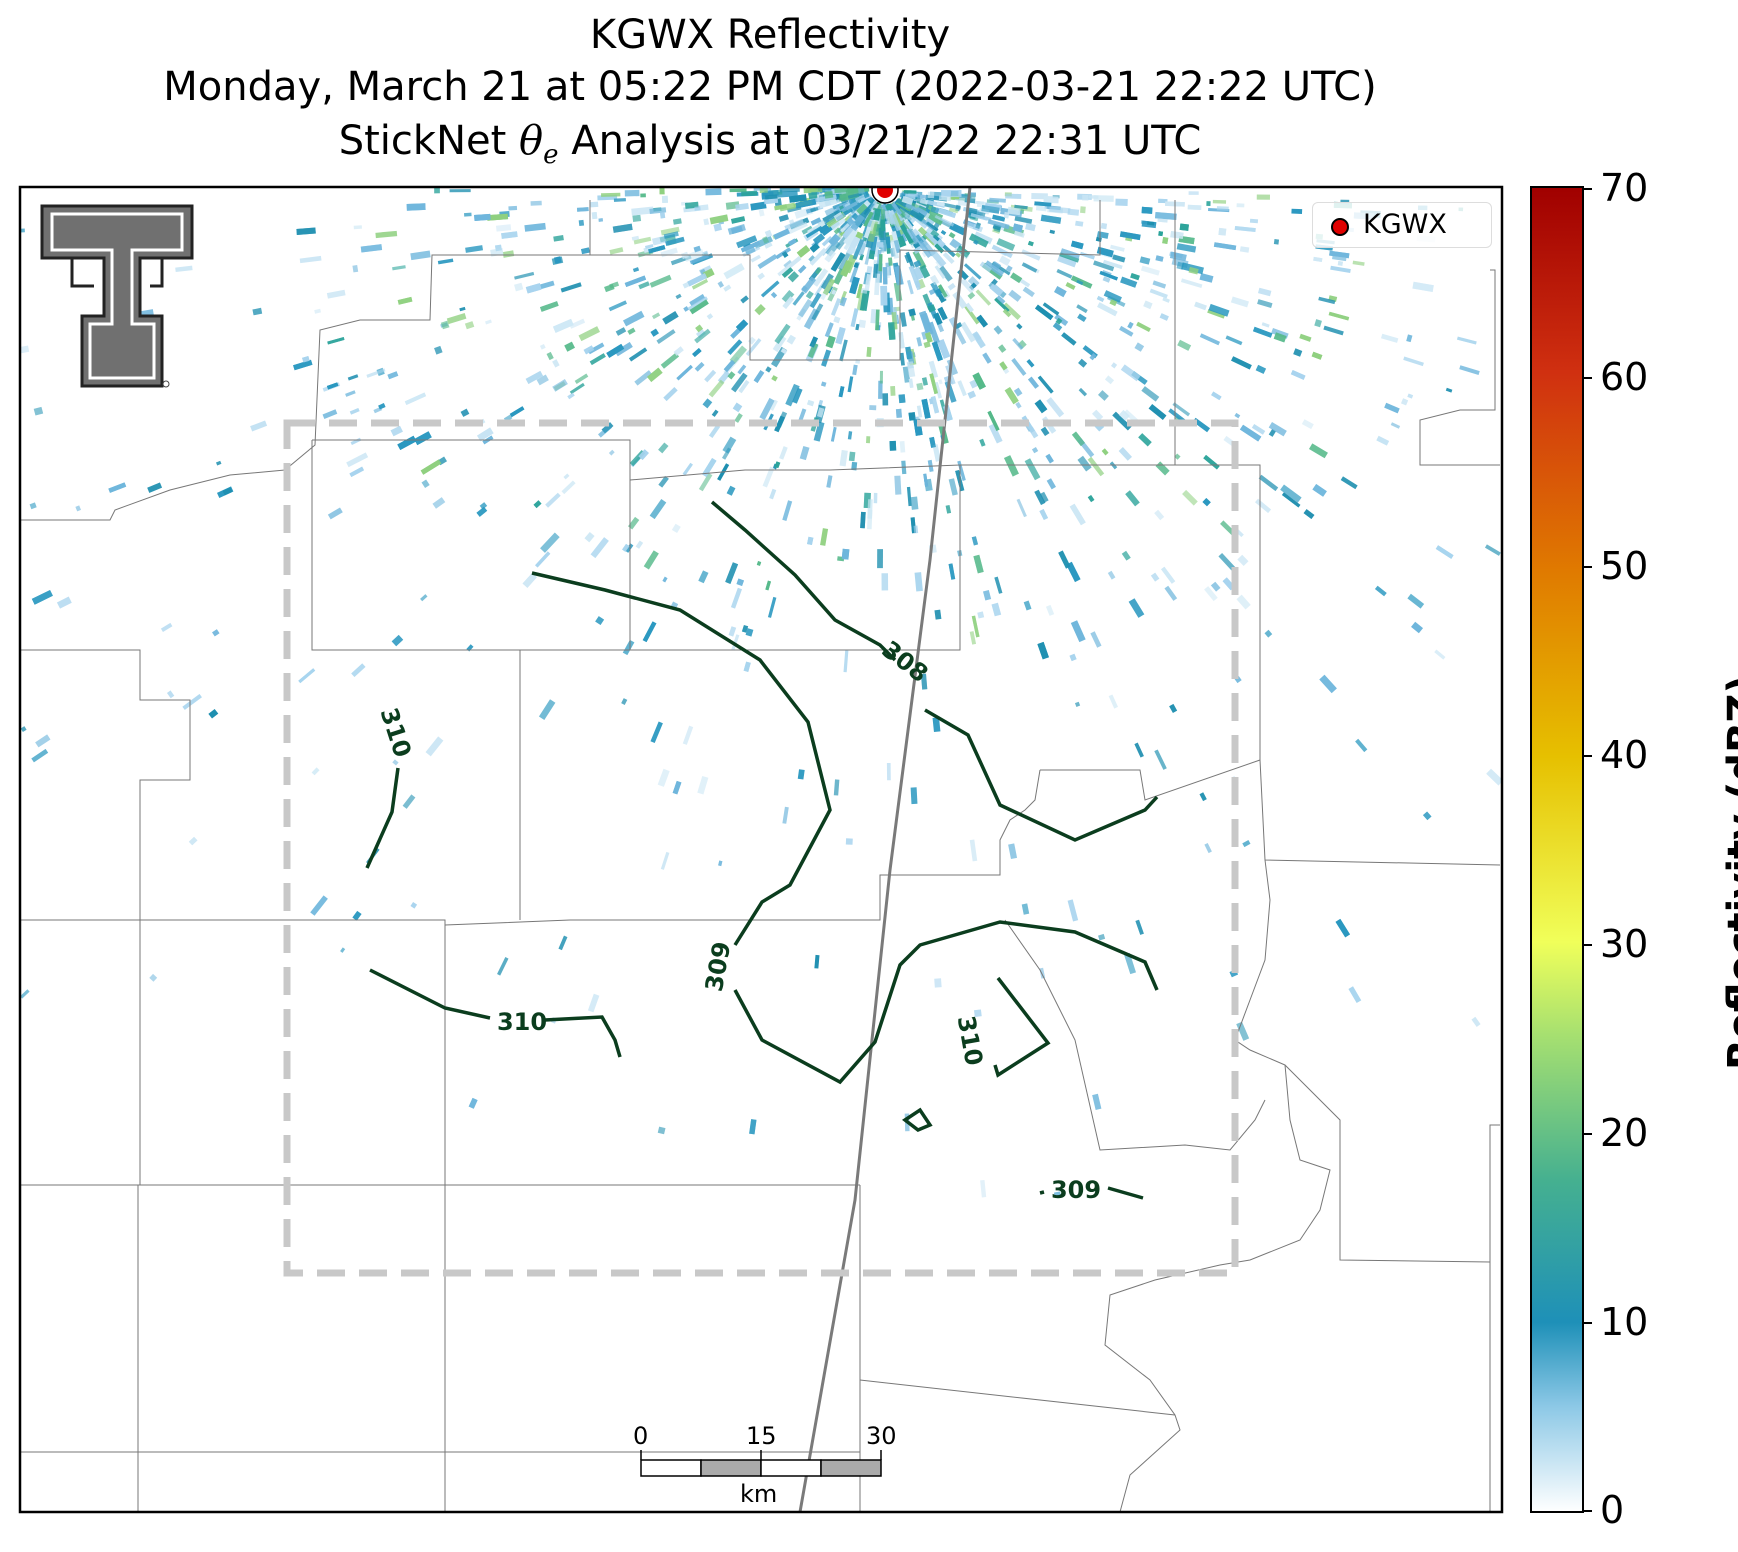  Describe the element at coordinates (880, 141) in the screenshot. I see `title-line-3-suffix: Analysis at 03/21/22 22:31 UTC` at that location.